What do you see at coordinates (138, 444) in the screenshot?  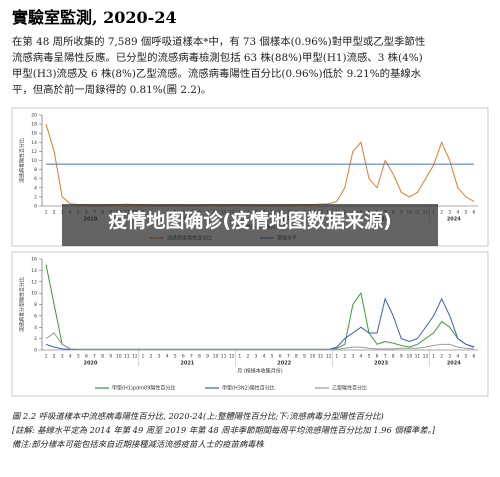 I see `caption-remark: 備注:部分樣本可能包括來自近期接種減活流感疫苗人士的疫苗病毒株` at bounding box center [138, 444].